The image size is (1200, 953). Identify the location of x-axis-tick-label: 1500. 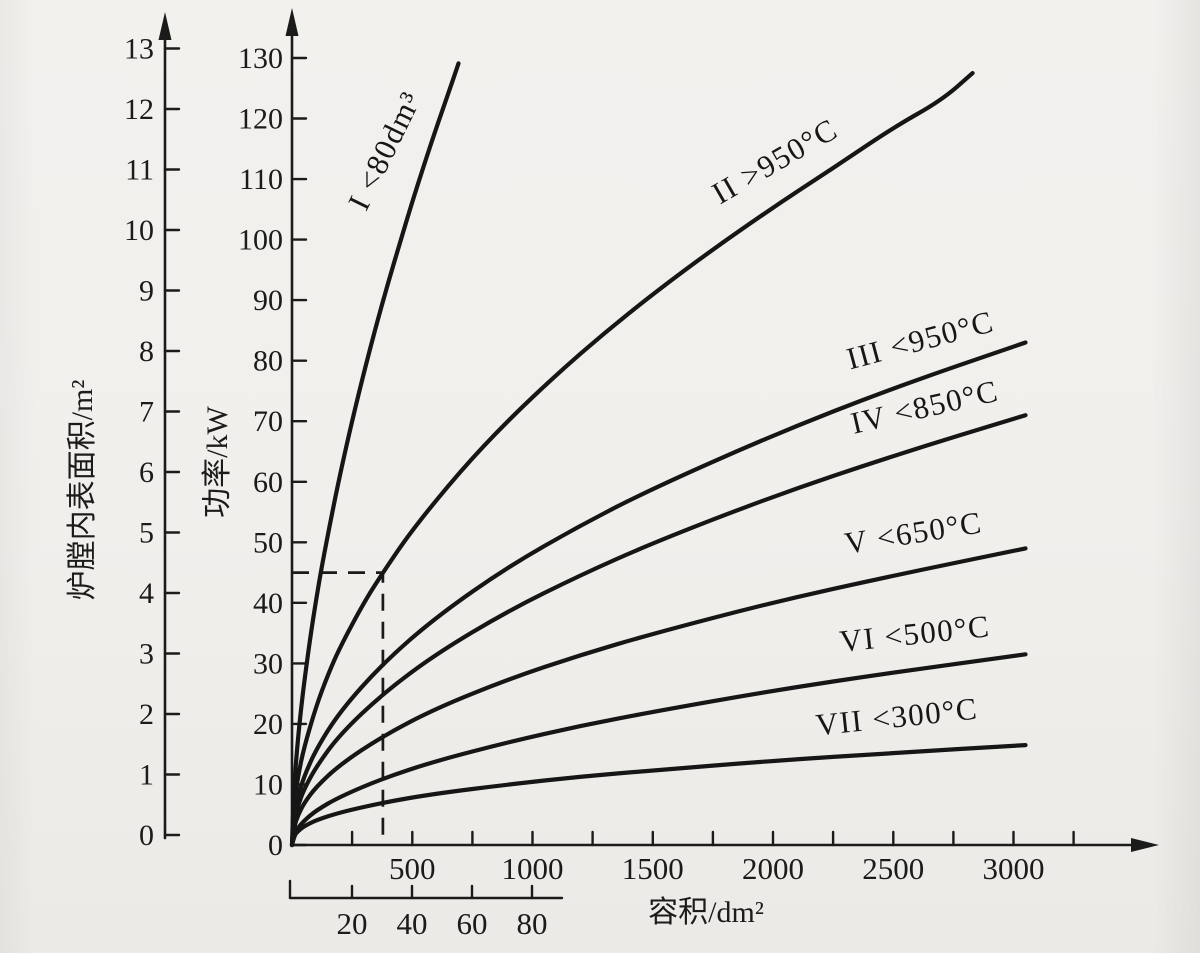
(653, 868).